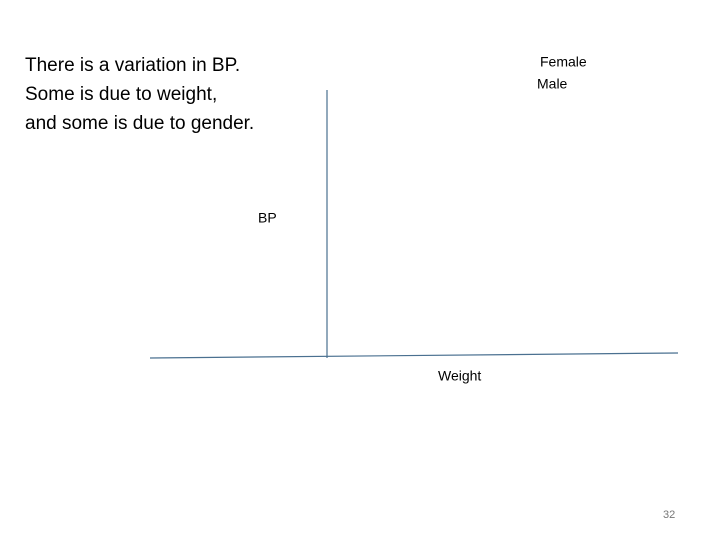 The width and height of the screenshot is (720, 540). I want to click on x-axis-label: Weight, so click(459, 376).